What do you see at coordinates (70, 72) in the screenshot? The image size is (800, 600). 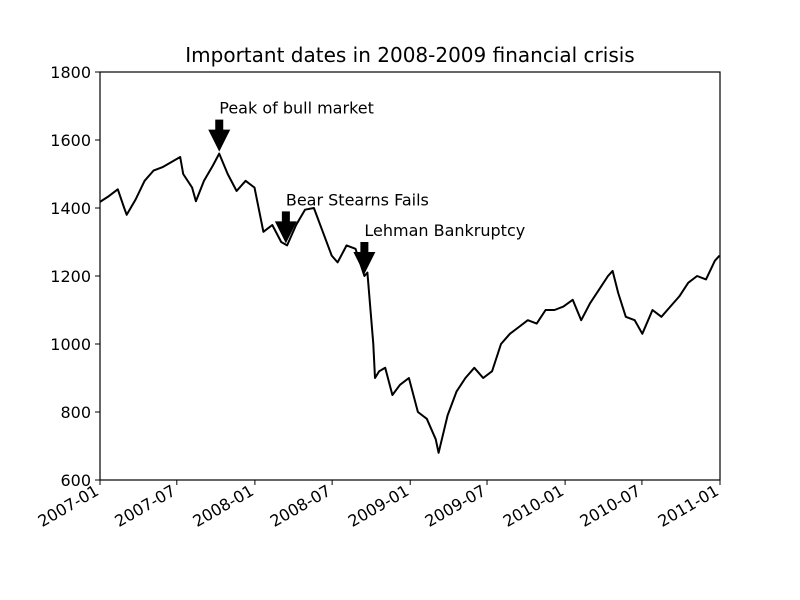 I see `y-tick-label-6: 1800` at bounding box center [70, 72].